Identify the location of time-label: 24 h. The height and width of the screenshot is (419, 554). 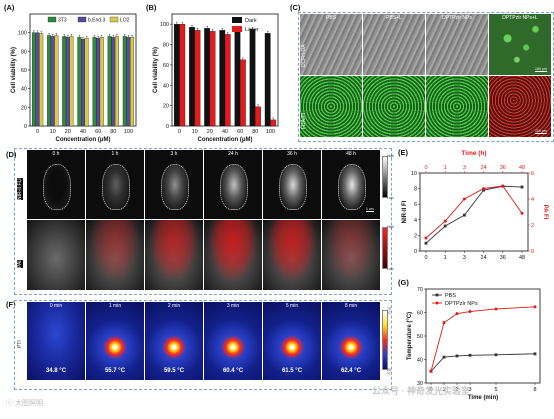
(233, 154).